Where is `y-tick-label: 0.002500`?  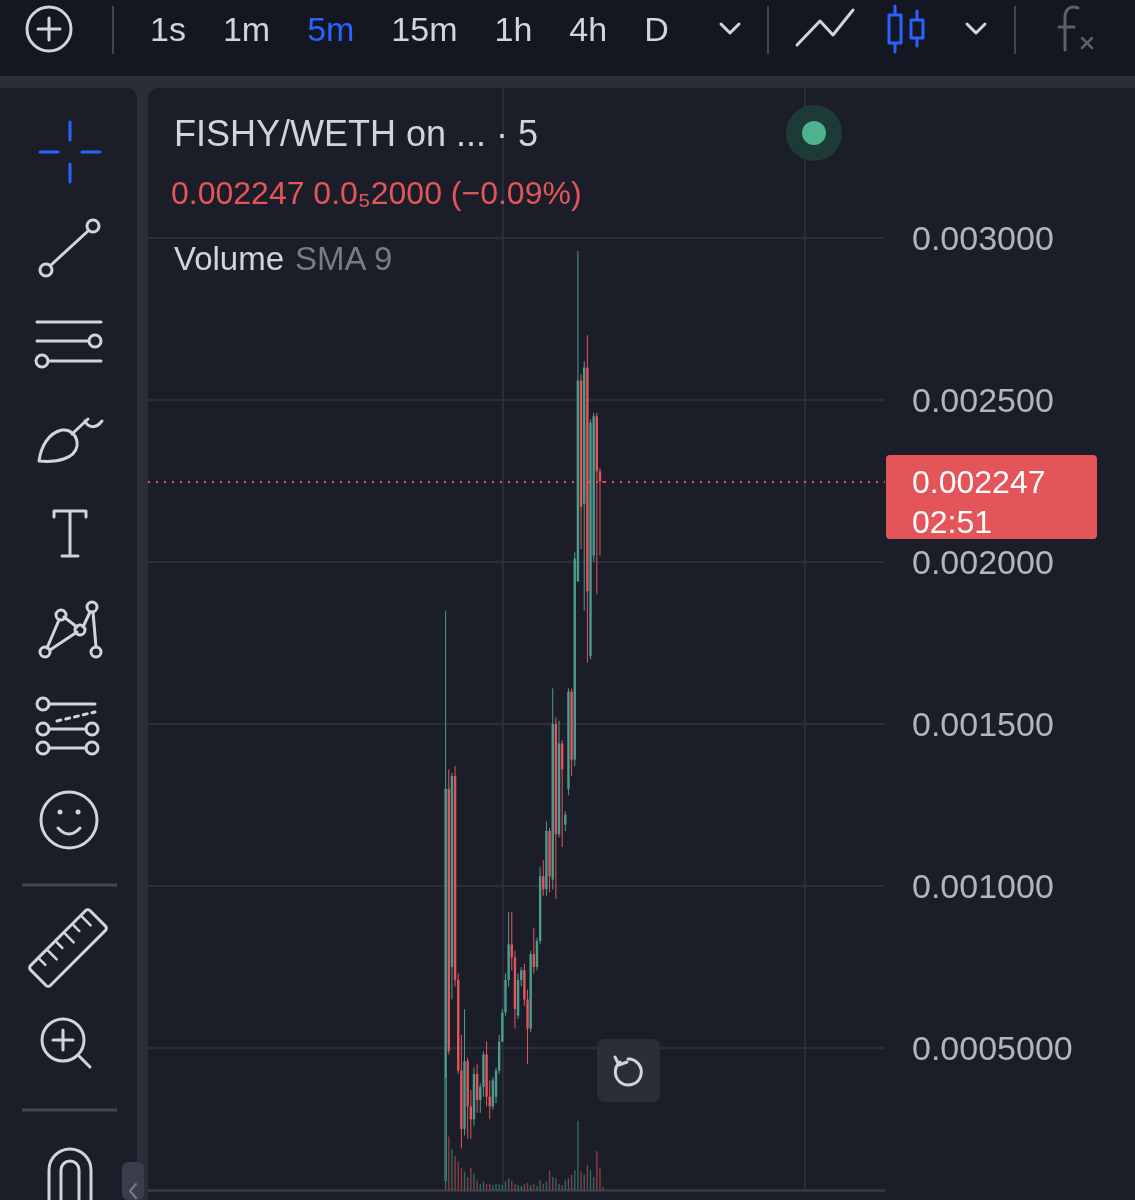
y-tick-label: 0.002500 is located at coordinates (983, 400).